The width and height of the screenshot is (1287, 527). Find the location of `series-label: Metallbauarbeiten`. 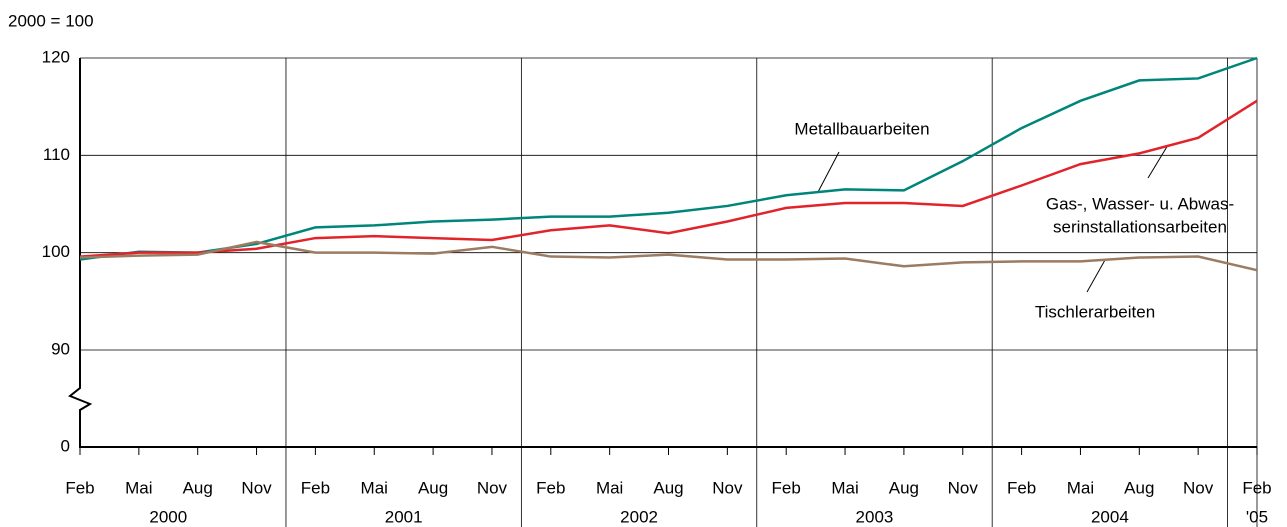

series-label: Metallbauarbeiten is located at coordinates (861, 128).